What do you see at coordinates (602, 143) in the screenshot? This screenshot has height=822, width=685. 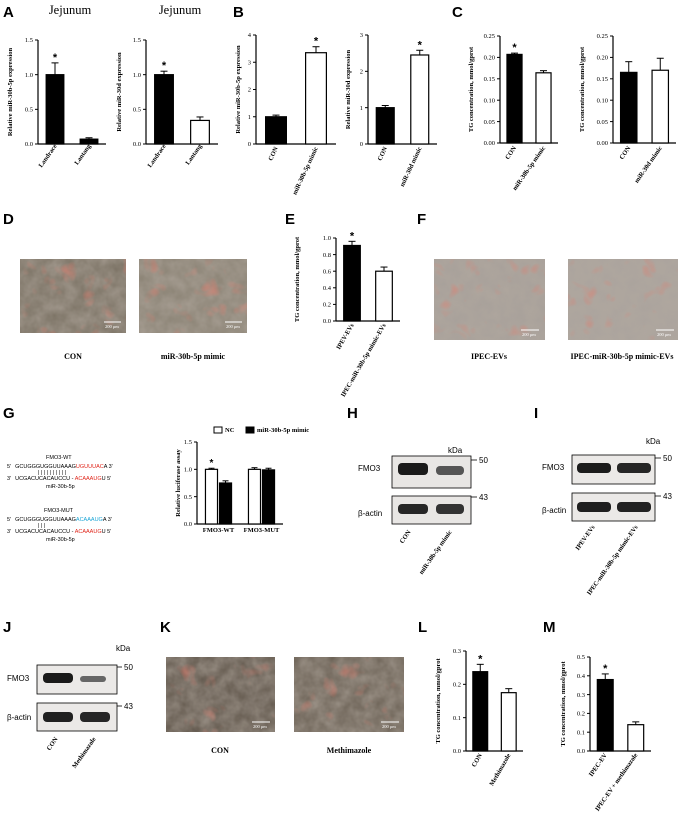 I see `y-tick-label: 0.00` at bounding box center [602, 143].